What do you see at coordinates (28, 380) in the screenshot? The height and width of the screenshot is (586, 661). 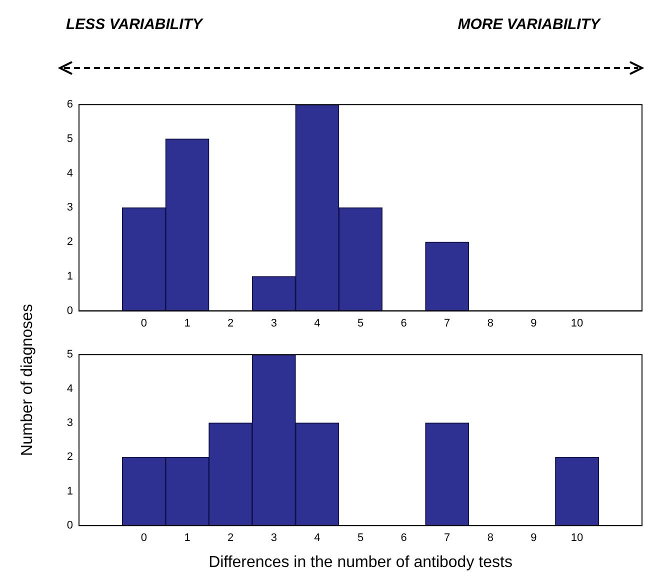 I see `y-axis-title: Number of diagnoses` at bounding box center [28, 380].